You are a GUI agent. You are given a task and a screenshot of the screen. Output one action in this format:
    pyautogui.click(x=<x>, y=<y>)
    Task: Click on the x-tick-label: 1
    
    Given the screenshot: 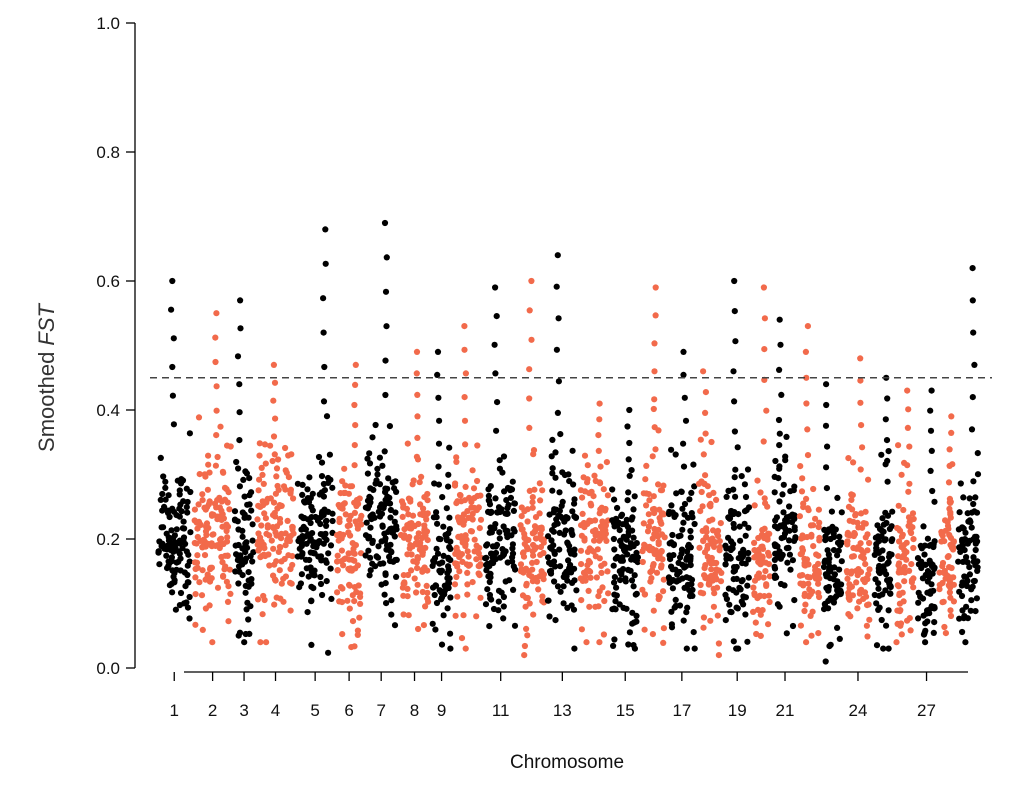 What is the action you would take?
    pyautogui.click(x=173, y=710)
    